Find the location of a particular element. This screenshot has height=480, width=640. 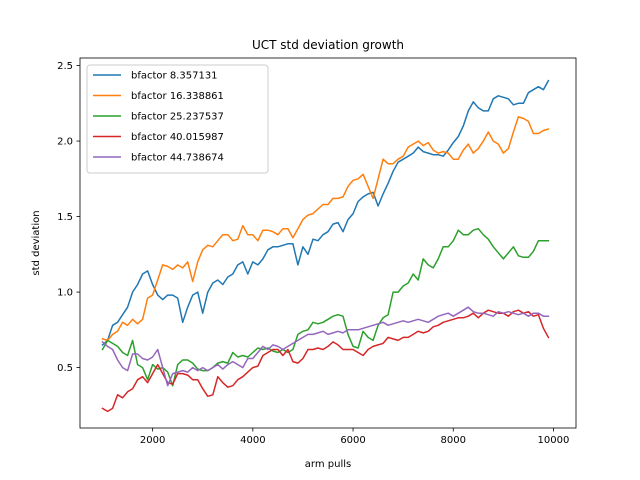

chart-title: UCT std deviation growth is located at coordinates (328, 45).